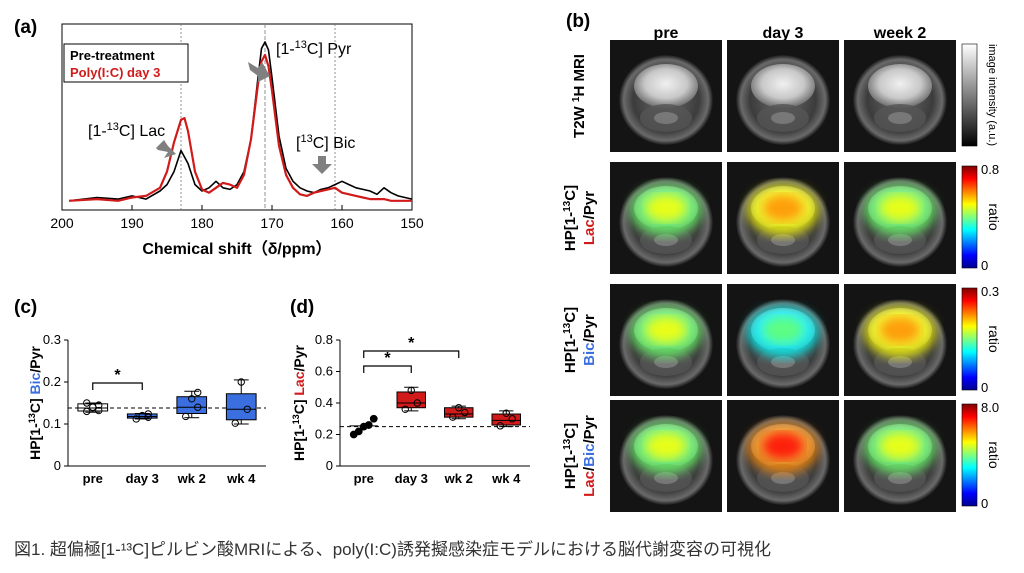 The width and height of the screenshot is (1024, 573). What do you see at coordinates (969, 95) in the screenshot?
I see `colorbar-t2w` at bounding box center [969, 95].